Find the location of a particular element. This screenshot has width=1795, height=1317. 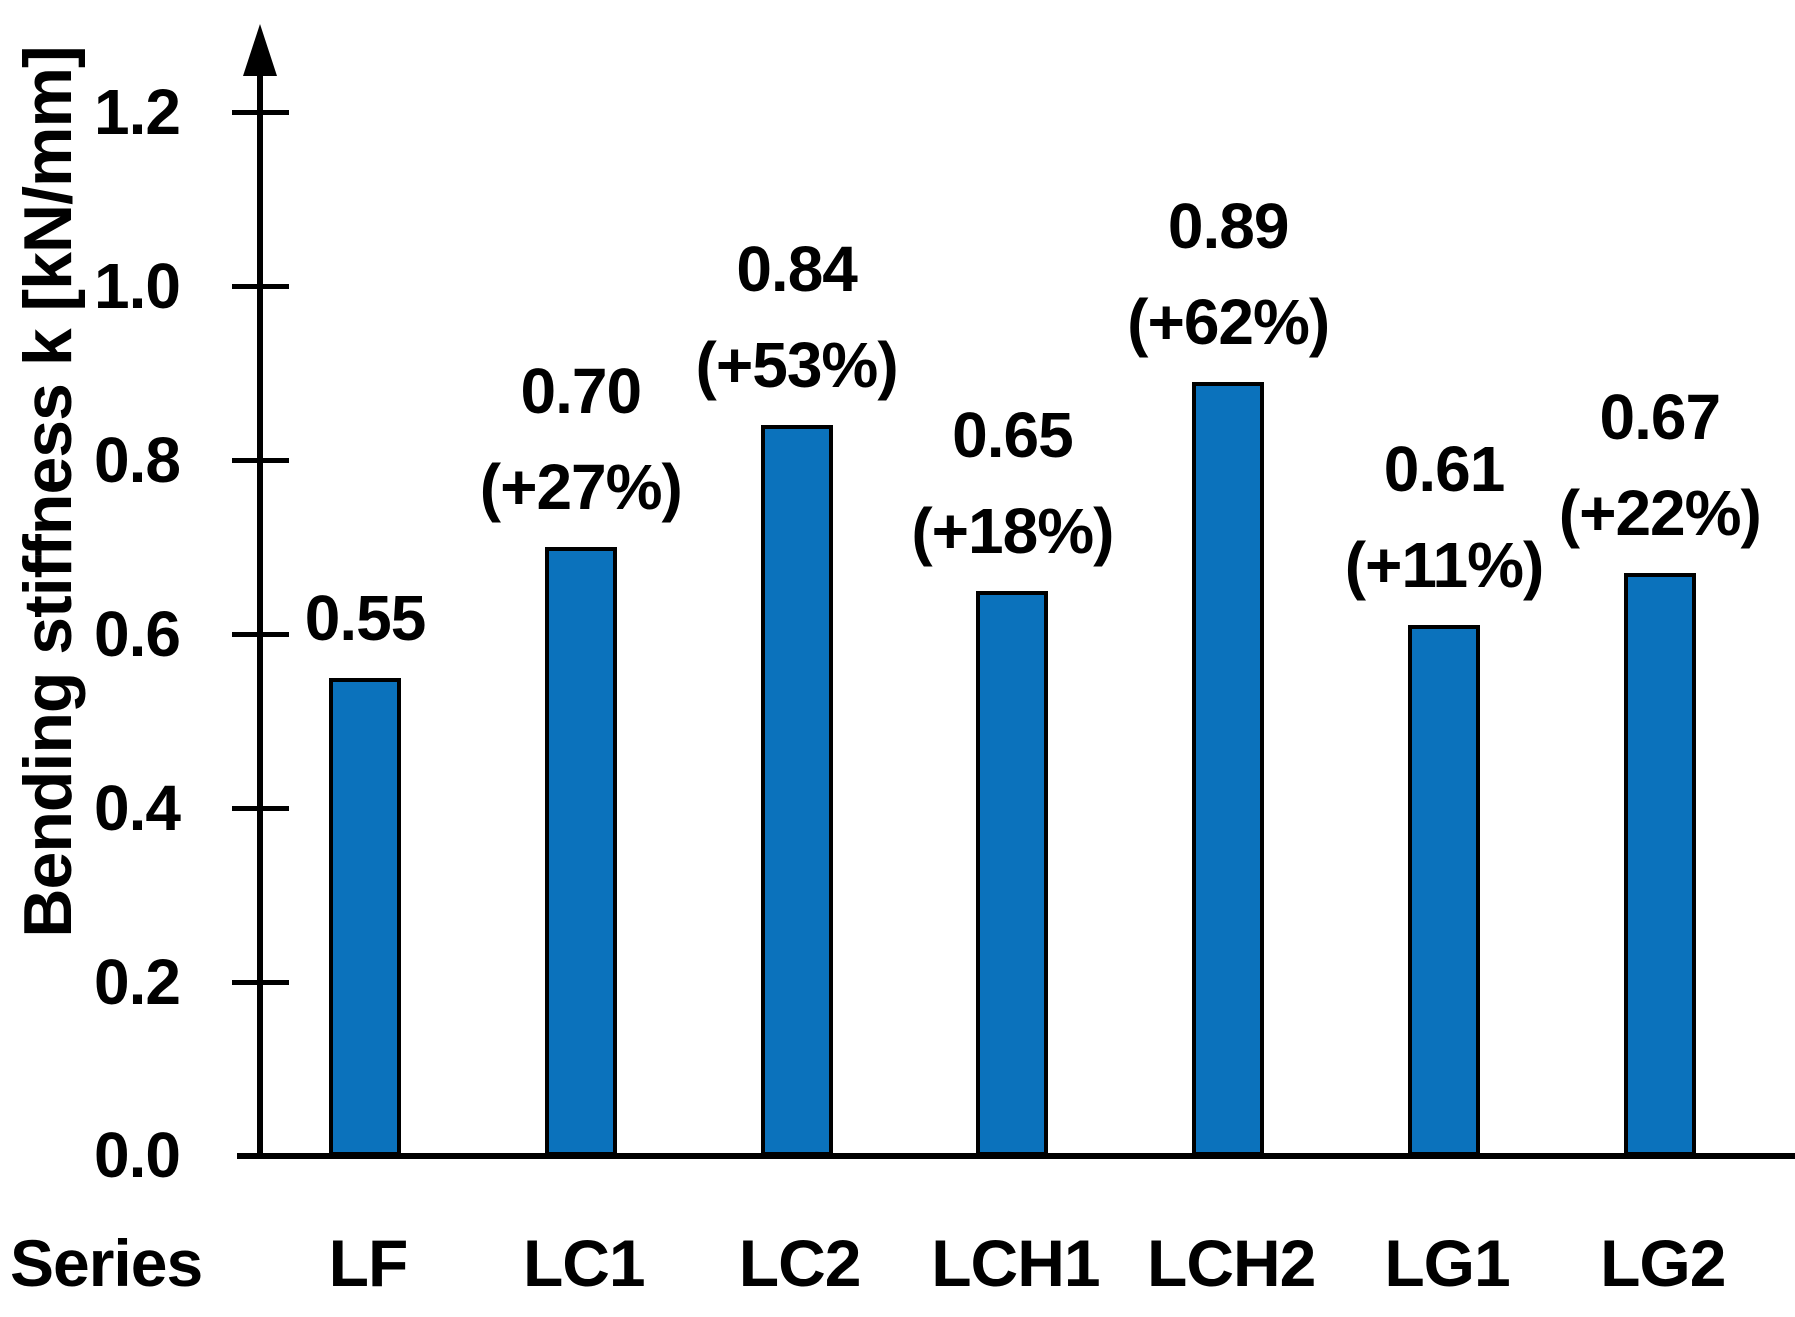

bar-percent-label: (+11%) is located at coordinates (1444, 565).